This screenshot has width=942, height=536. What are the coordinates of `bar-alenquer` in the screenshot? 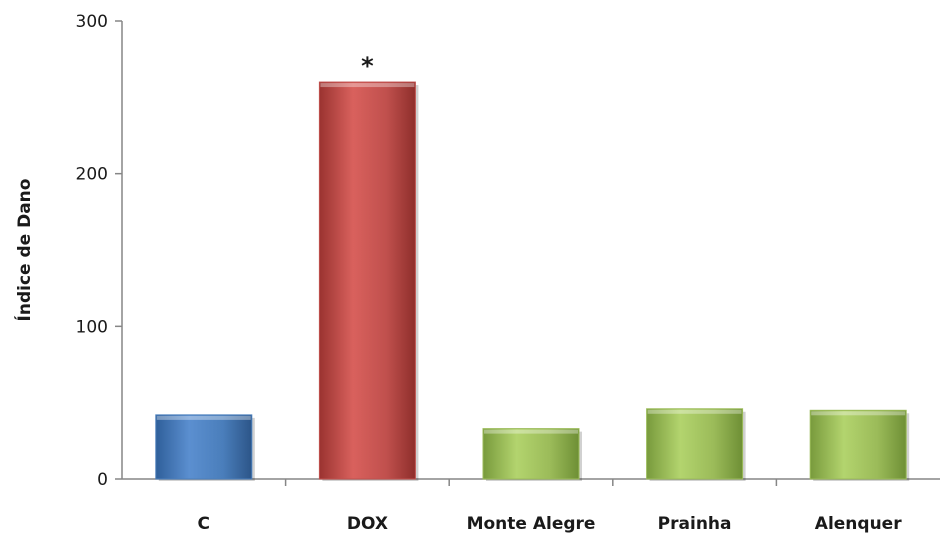 It's located at (859, 445).